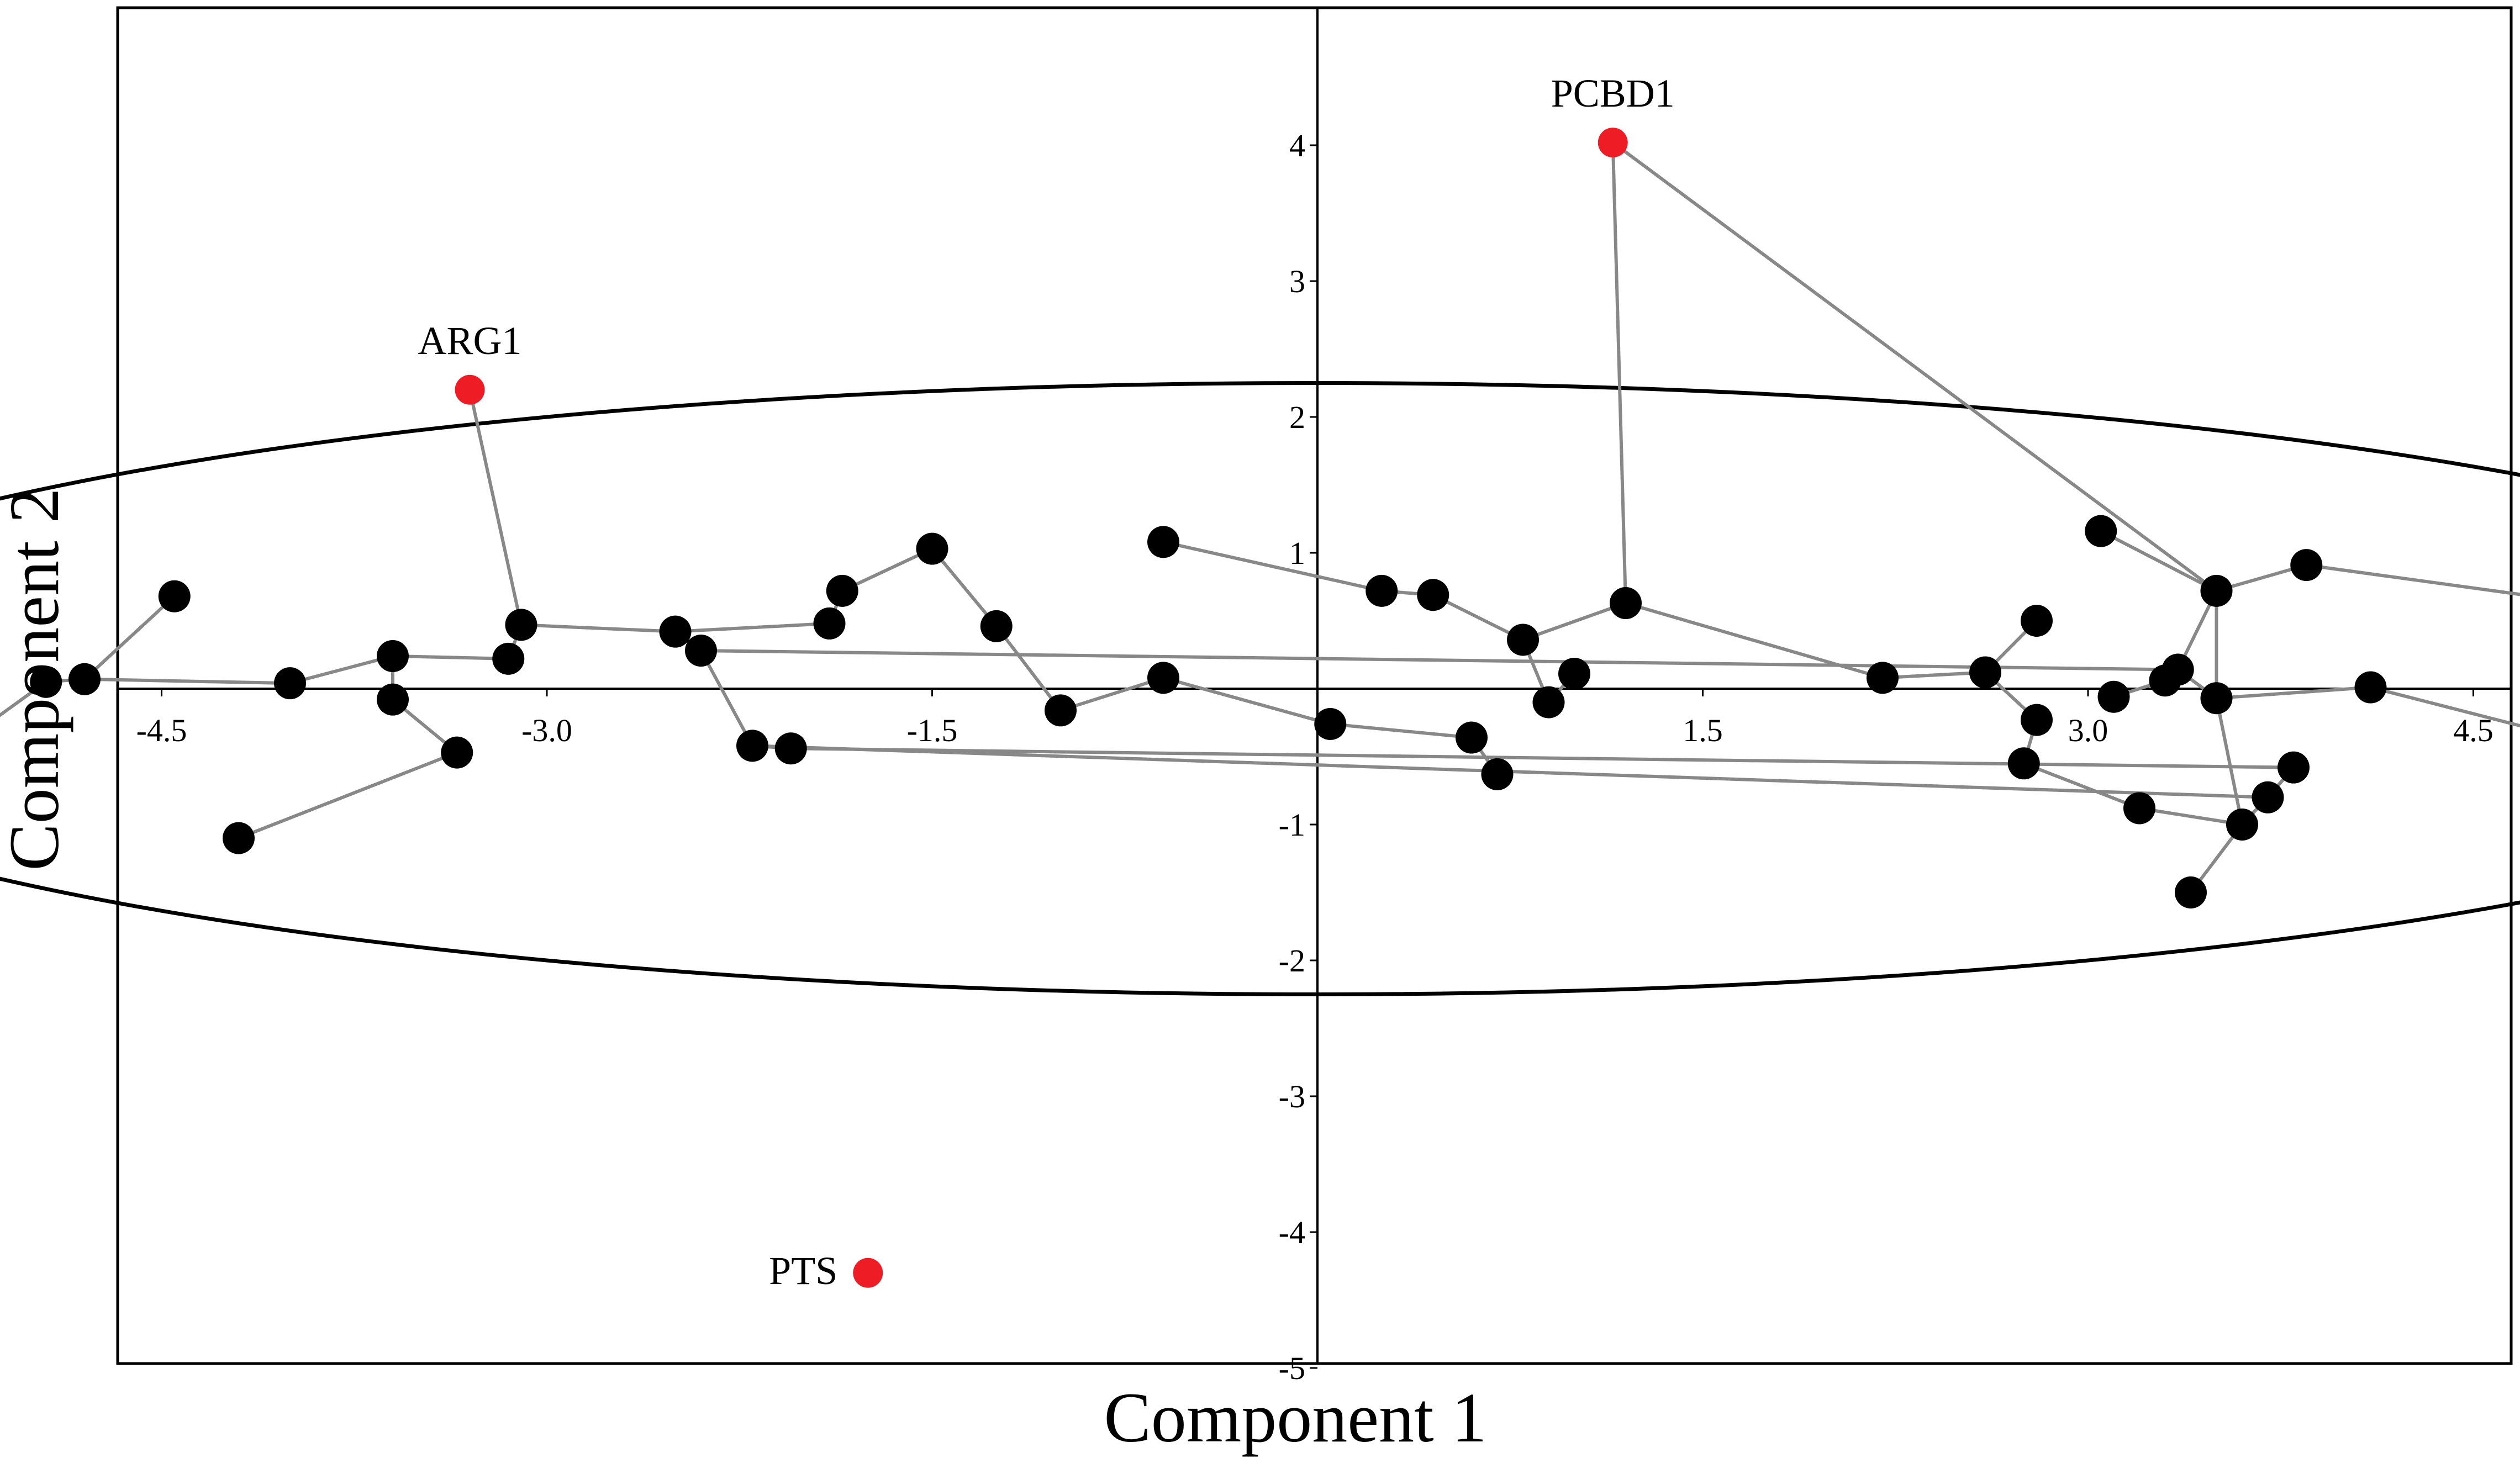 Image resolution: width=2520 pixels, height=1474 pixels. What do you see at coordinates (1297, 553) in the screenshot?
I see `y-tick-label: 1` at bounding box center [1297, 553].